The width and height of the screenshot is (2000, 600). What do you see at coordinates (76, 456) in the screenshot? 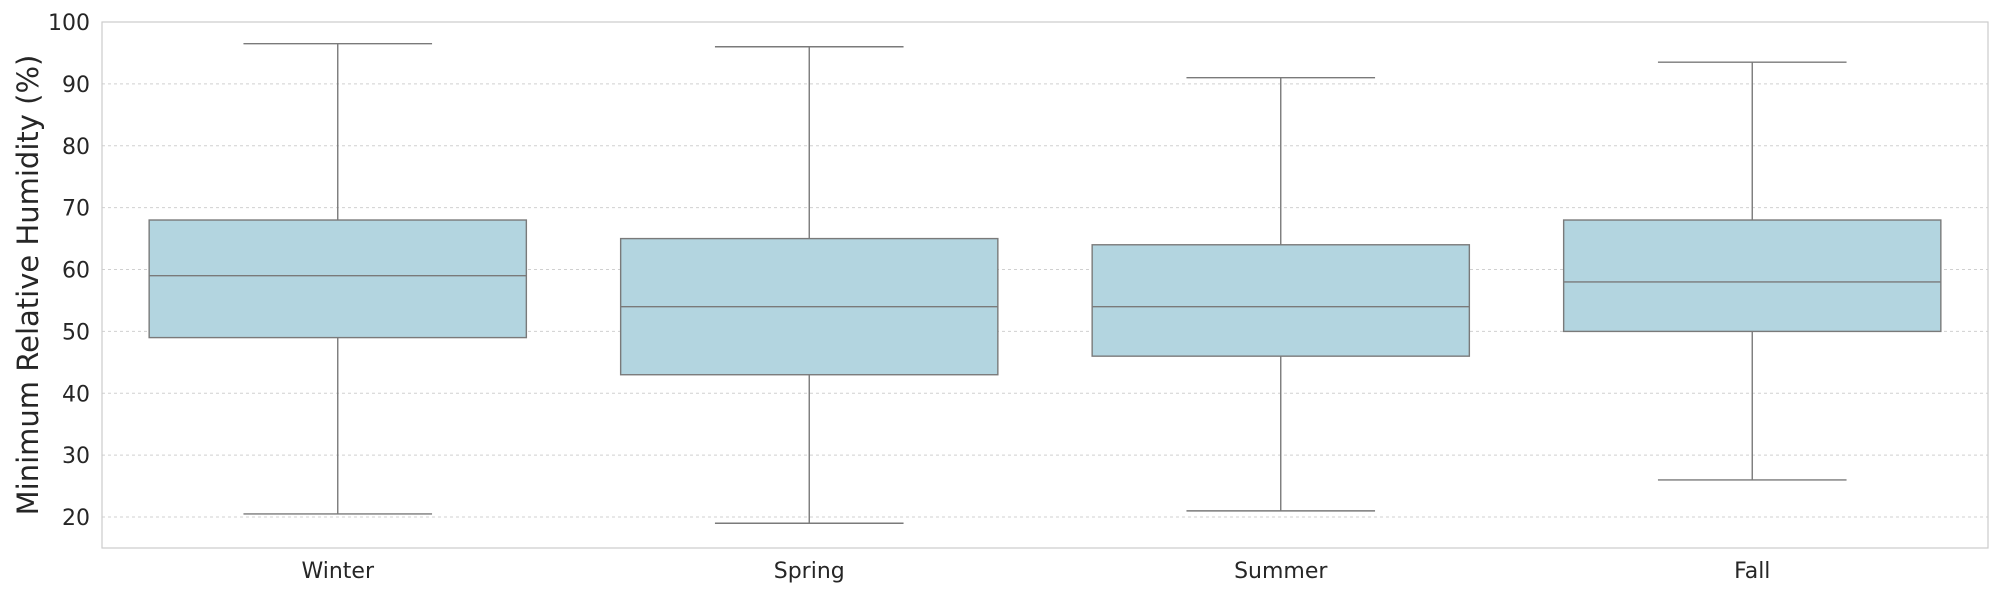
I see `y-tick-label: 30` at bounding box center [76, 456].